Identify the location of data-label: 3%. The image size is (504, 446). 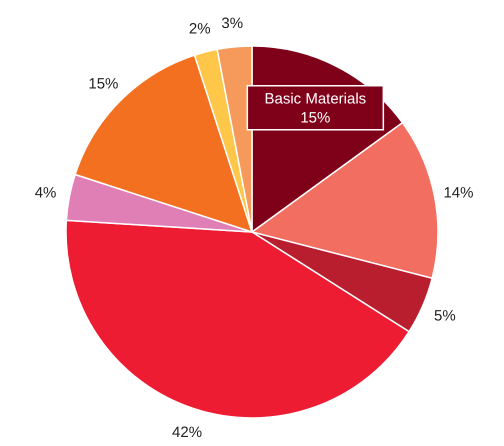
(232, 23).